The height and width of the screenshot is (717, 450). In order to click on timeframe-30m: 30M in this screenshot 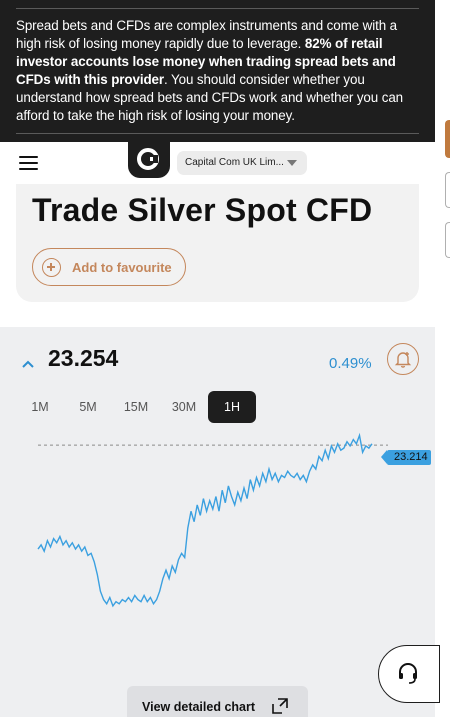, I will do `click(184, 407)`.